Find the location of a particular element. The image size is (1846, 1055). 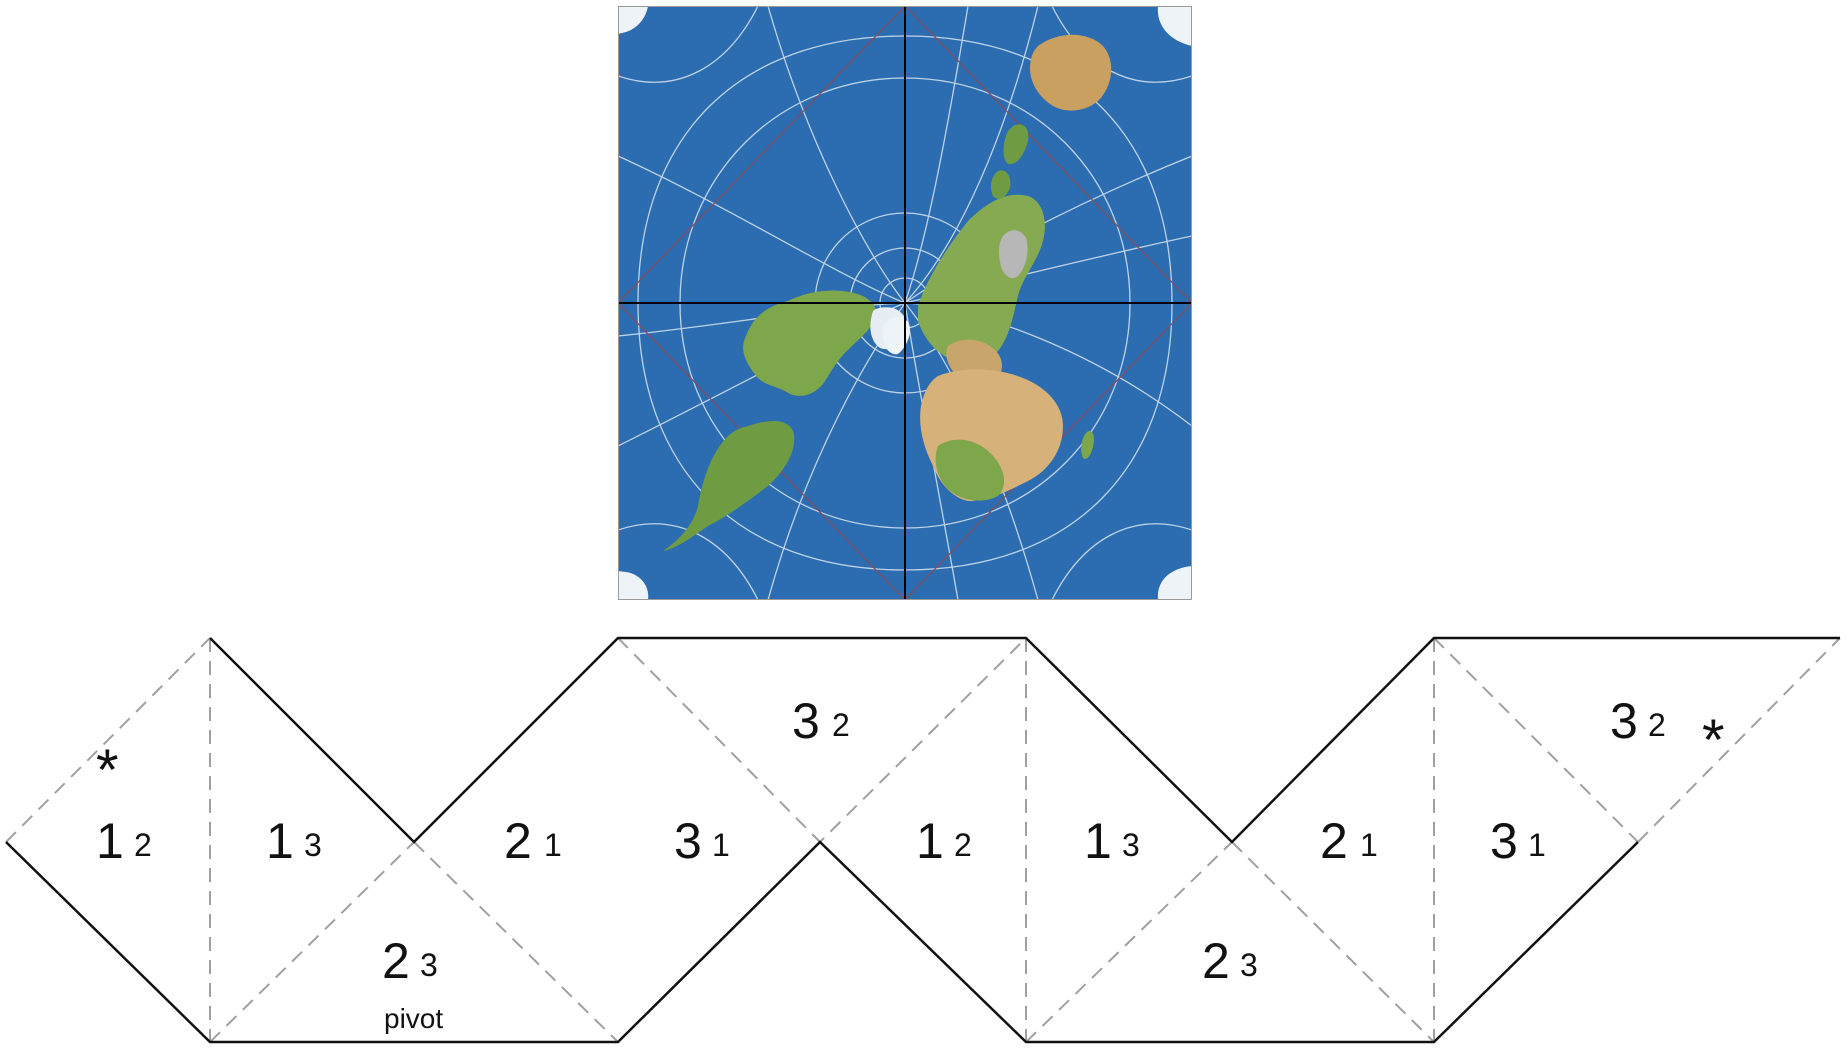

face-label-9: 2 3 is located at coordinates (1230, 961).